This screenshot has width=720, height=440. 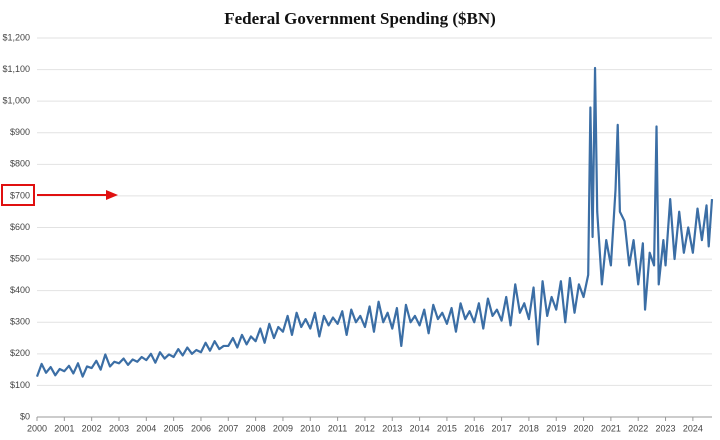 What do you see at coordinates (37, 428) in the screenshot?
I see `x-tick-label: 2000` at bounding box center [37, 428].